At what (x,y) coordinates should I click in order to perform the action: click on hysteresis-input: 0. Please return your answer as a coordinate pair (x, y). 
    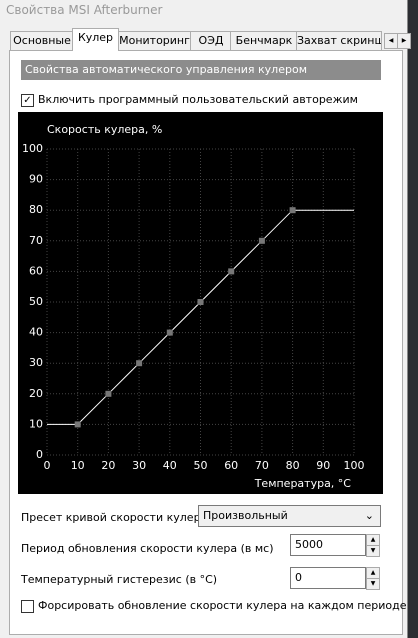
    Looking at the image, I should click on (328, 578).